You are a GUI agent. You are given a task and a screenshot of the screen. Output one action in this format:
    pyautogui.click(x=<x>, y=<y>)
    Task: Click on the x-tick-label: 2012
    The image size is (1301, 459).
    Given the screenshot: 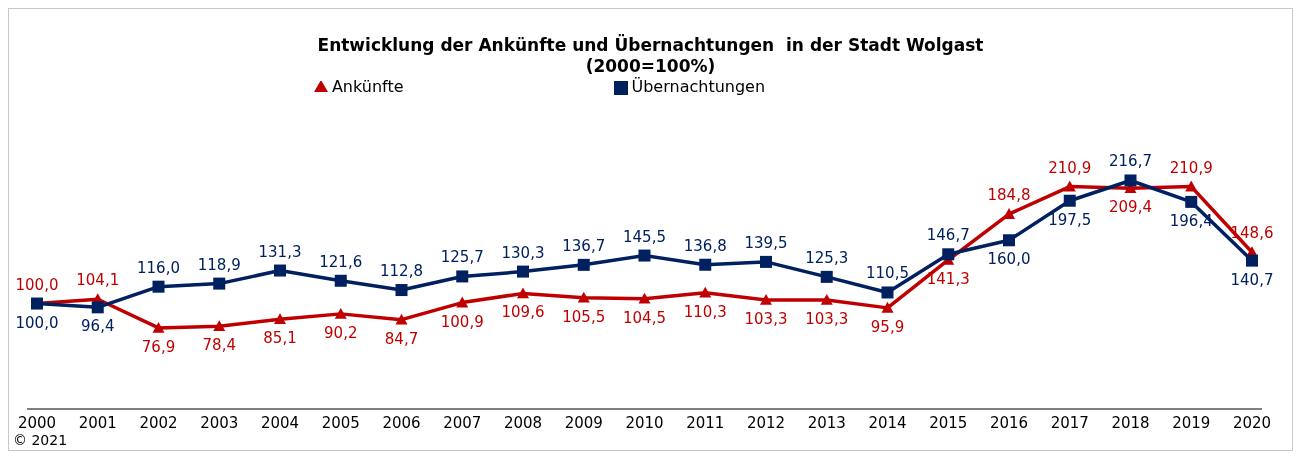 What is the action you would take?
    pyautogui.click(x=766, y=422)
    